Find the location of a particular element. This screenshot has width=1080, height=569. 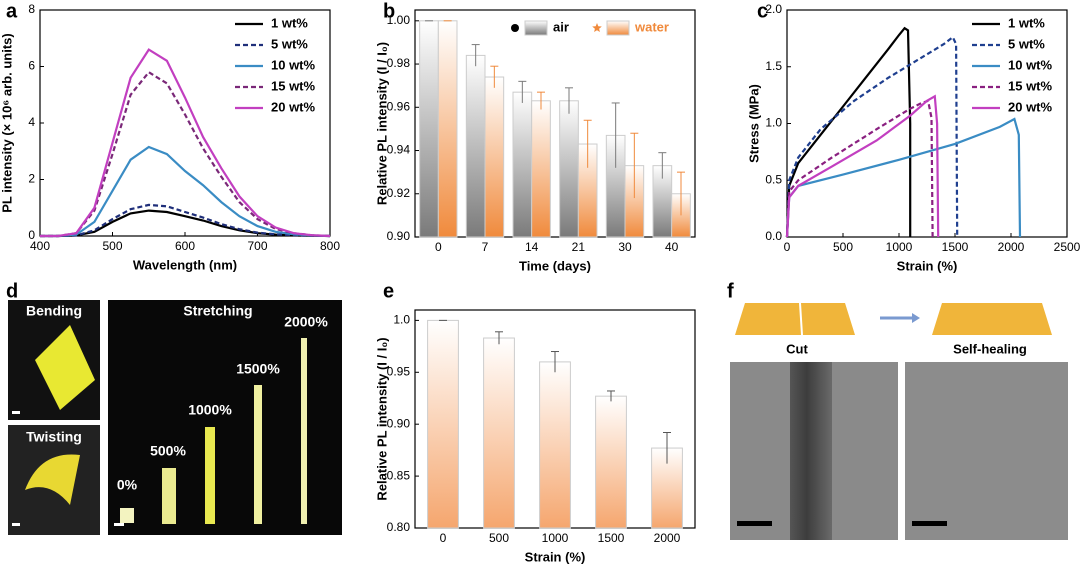

y-tick-label: 6 is located at coordinates (31, 66).